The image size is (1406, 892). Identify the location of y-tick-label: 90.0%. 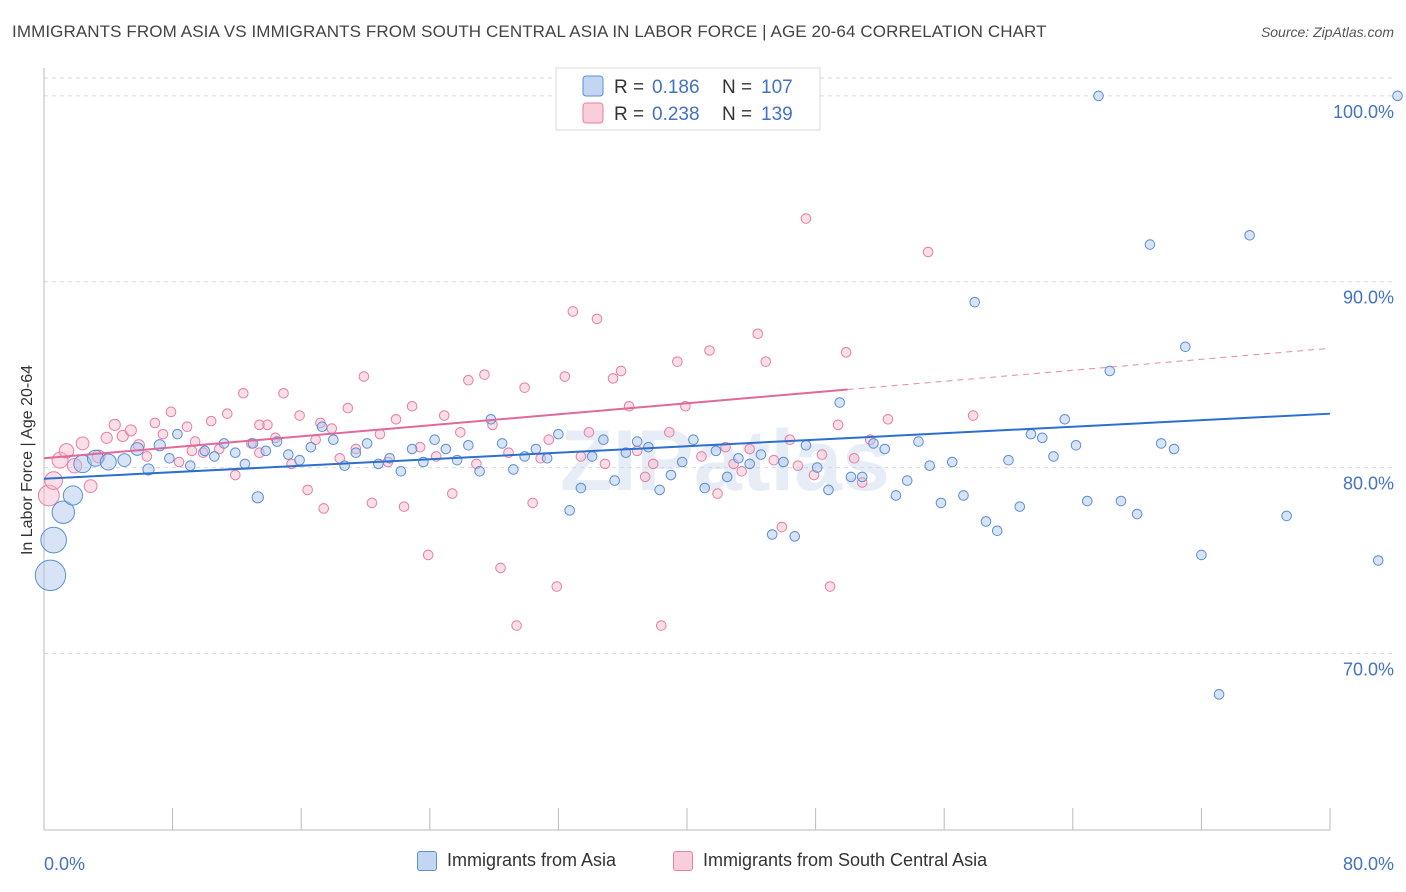
(1368, 298).